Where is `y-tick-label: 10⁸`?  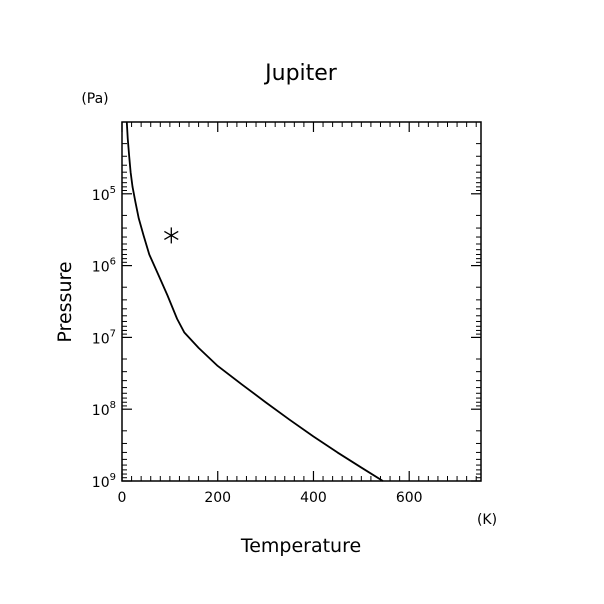 y-tick-label: 10⁸ is located at coordinates (104, 409).